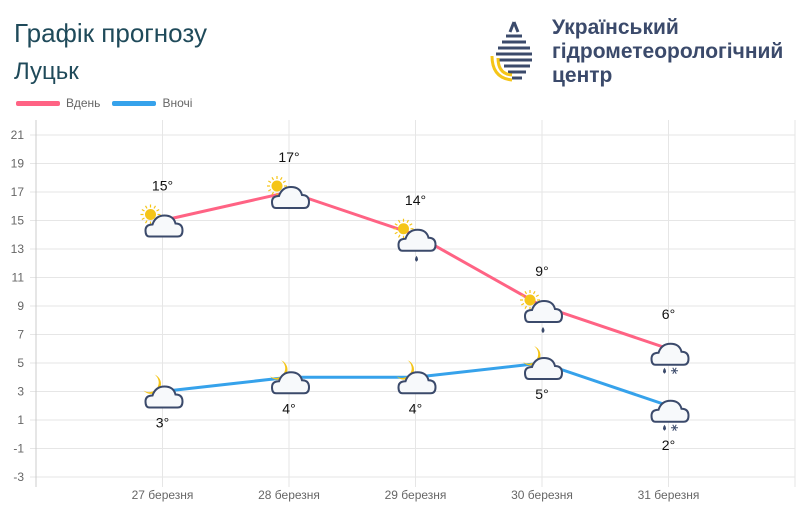 The width and height of the screenshot is (800, 531). Describe the element at coordinates (20, 306) in the screenshot. I see `y-tick-label: 9` at that location.